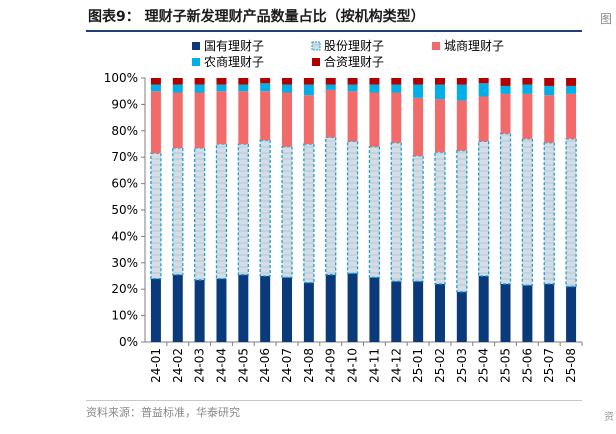  I want to click on y-tick-label: 60%, so click(124, 184).